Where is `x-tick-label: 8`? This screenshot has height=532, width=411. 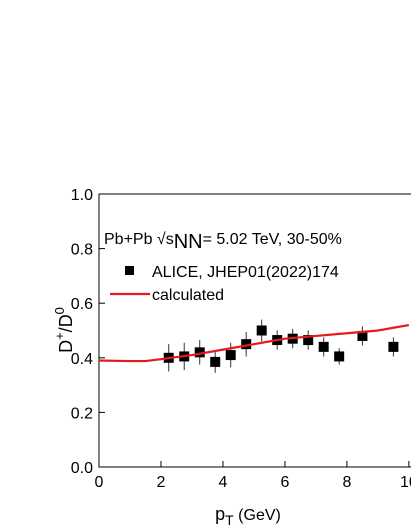 x-tick-label: 8 is located at coordinates (346, 482).